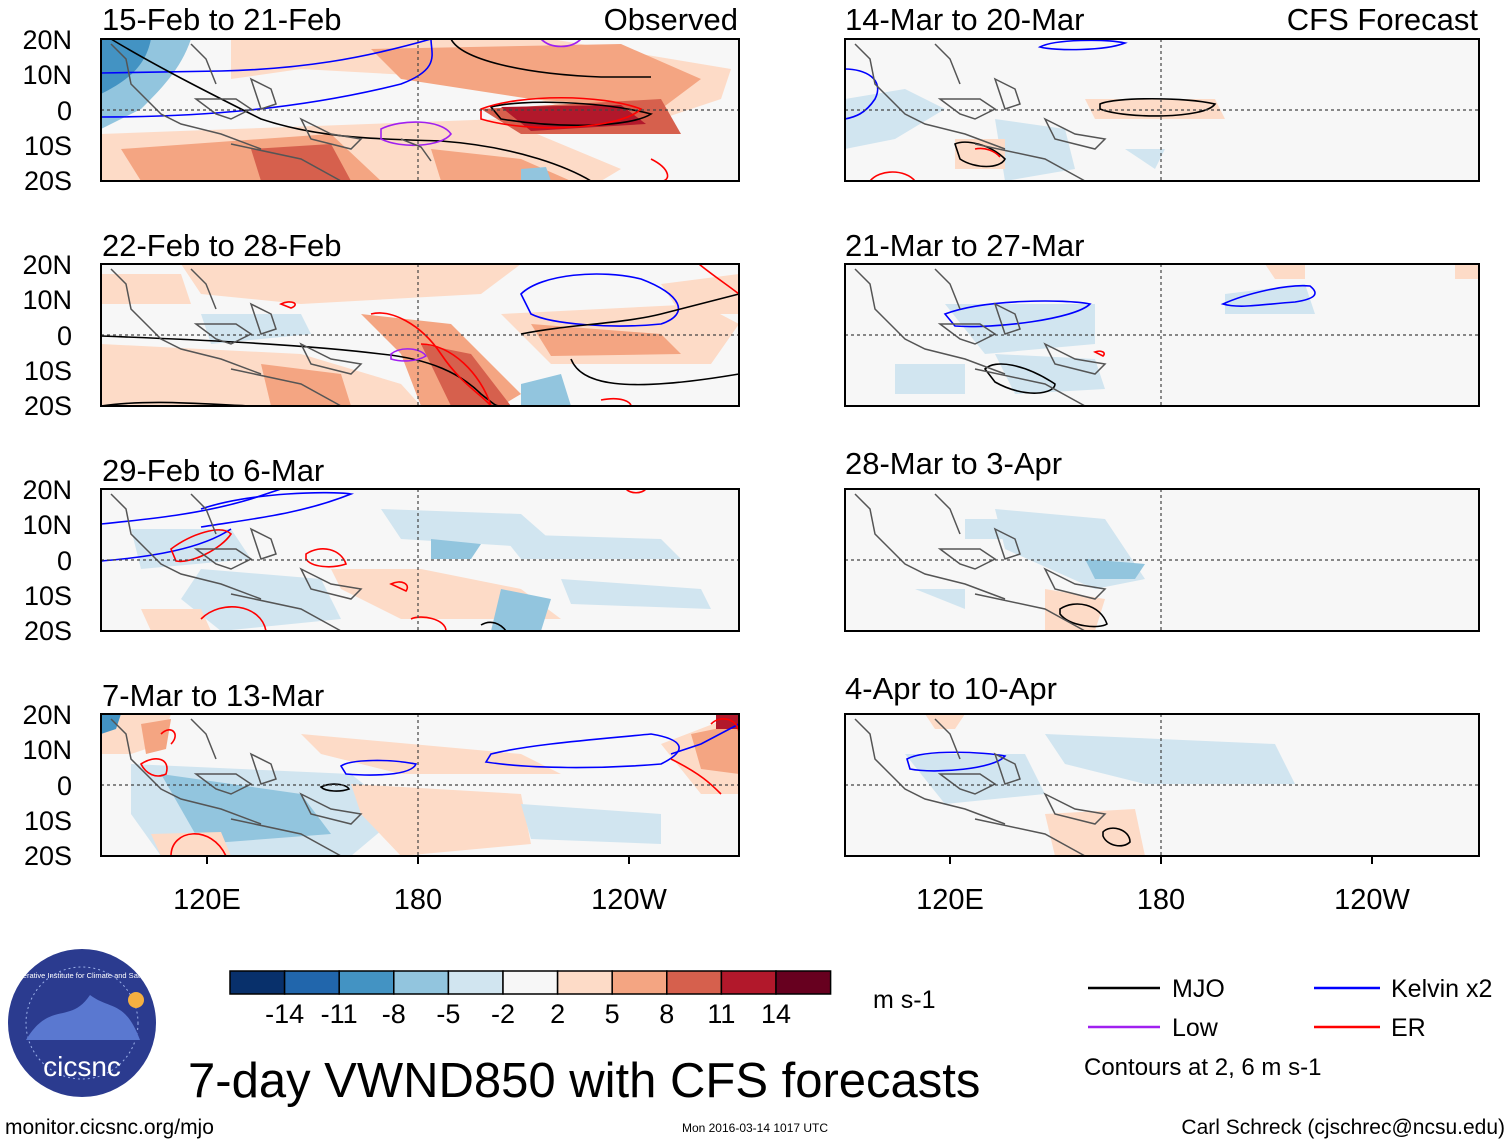  I want to click on colorbar-tick-label: 11, so click(721, 1014).